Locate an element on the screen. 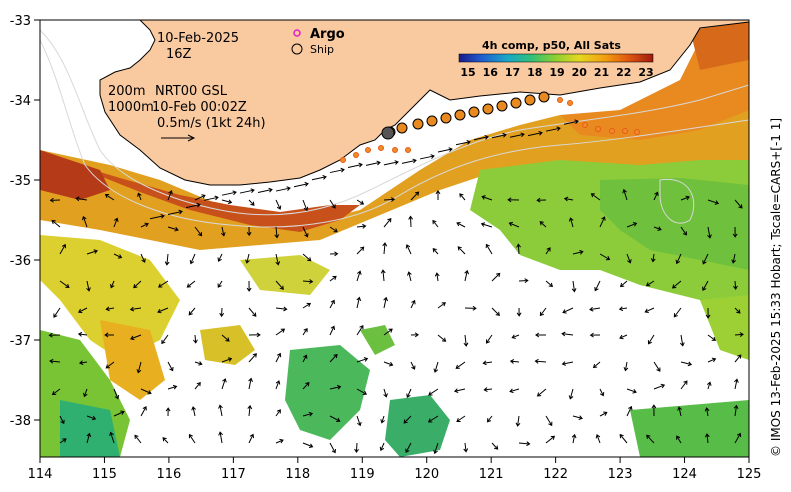  ship-legend-label: Ship is located at coordinates (322, 49).